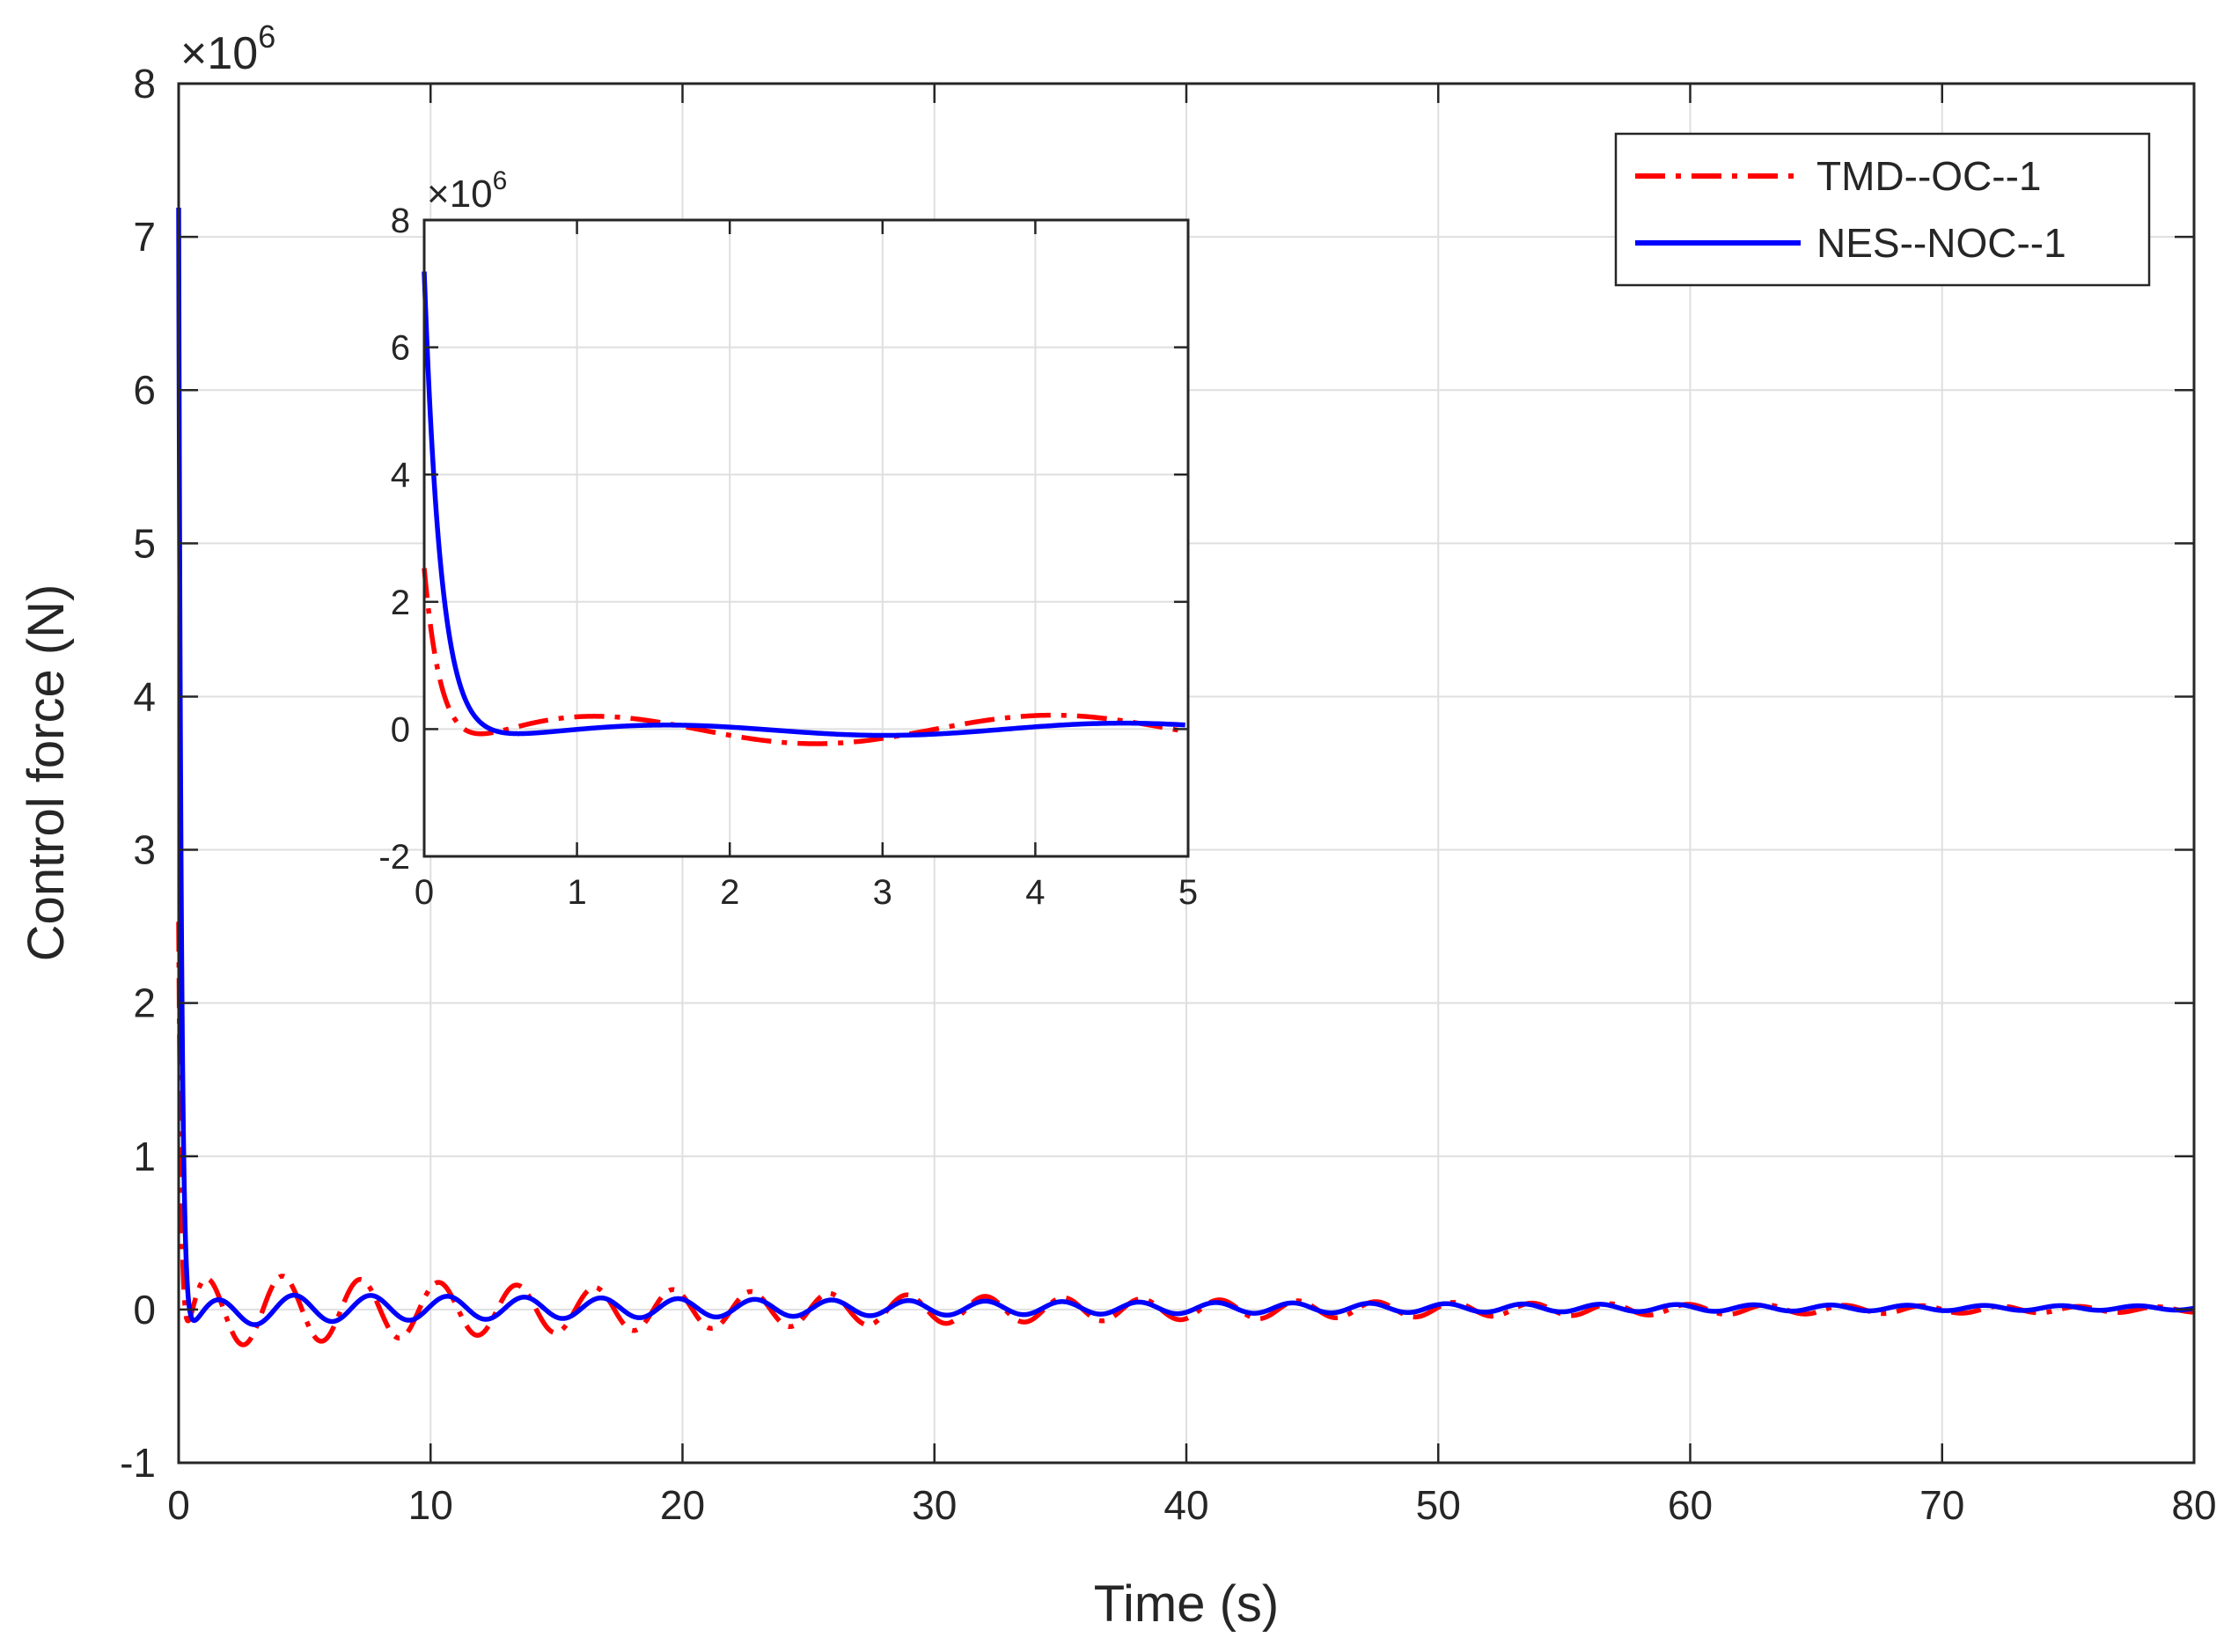 Image resolution: width=2231 pixels, height=1652 pixels. I want to click on inset-axes-box, so click(806, 538).